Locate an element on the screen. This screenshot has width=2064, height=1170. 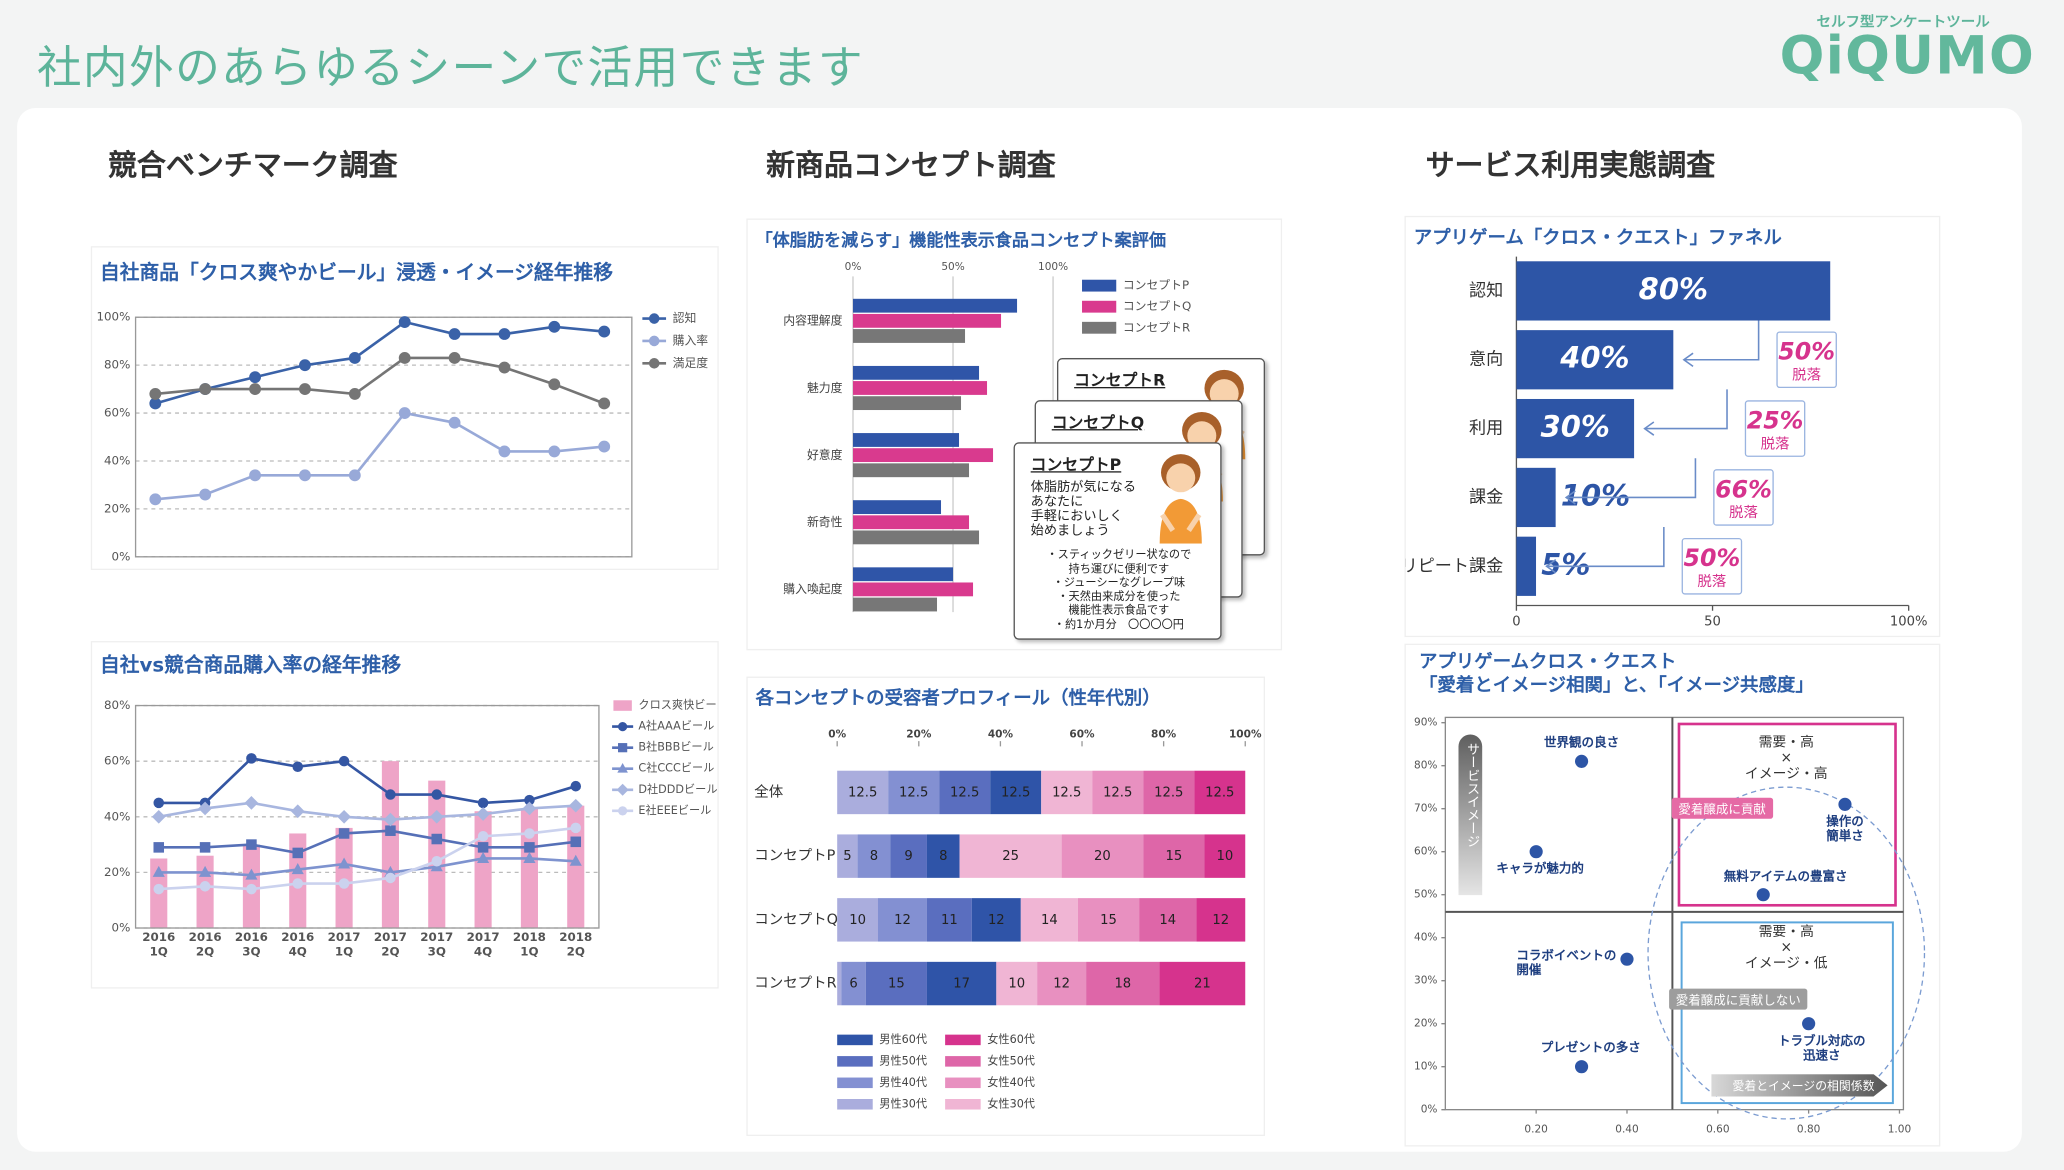
dropout-value: 66% is located at coordinates (1743, 489).